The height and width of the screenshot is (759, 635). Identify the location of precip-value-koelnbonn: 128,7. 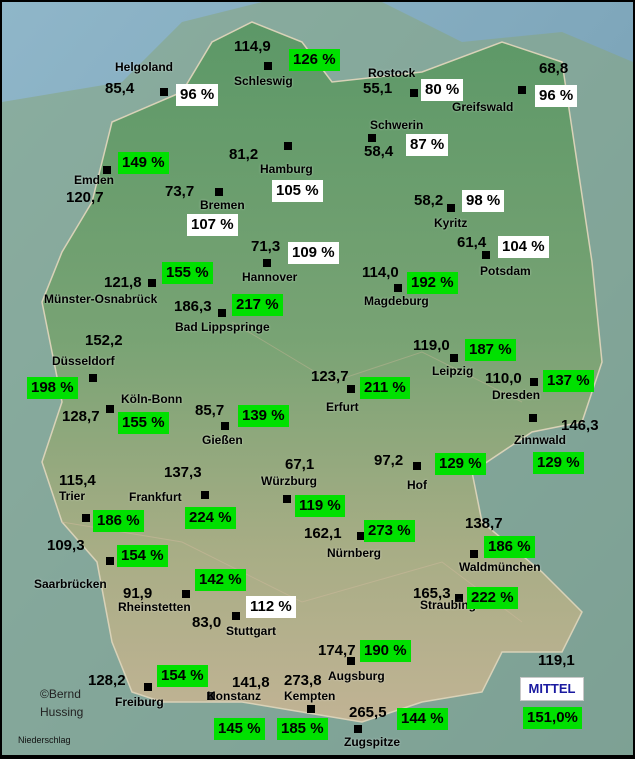
(81, 416).